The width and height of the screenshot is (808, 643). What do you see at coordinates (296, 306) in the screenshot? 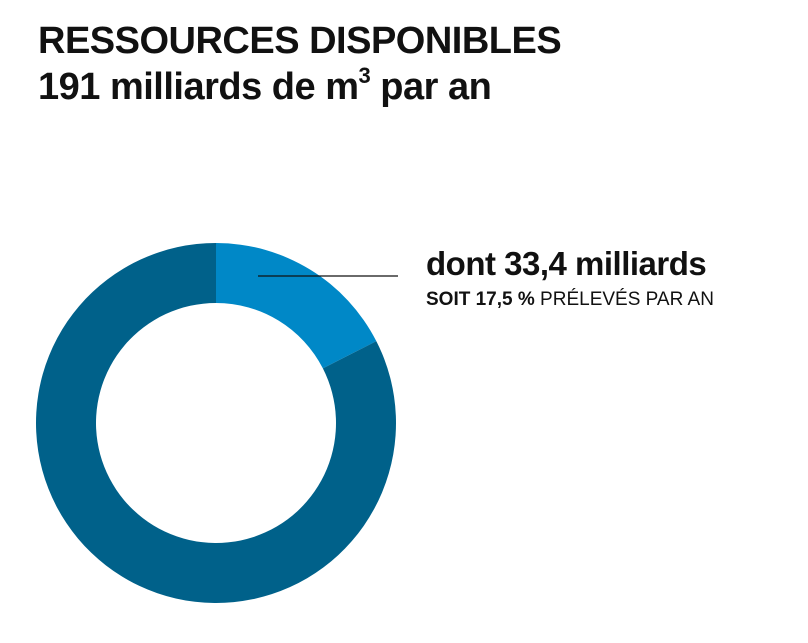
I see `donut-slice-withdrawn` at bounding box center [296, 306].